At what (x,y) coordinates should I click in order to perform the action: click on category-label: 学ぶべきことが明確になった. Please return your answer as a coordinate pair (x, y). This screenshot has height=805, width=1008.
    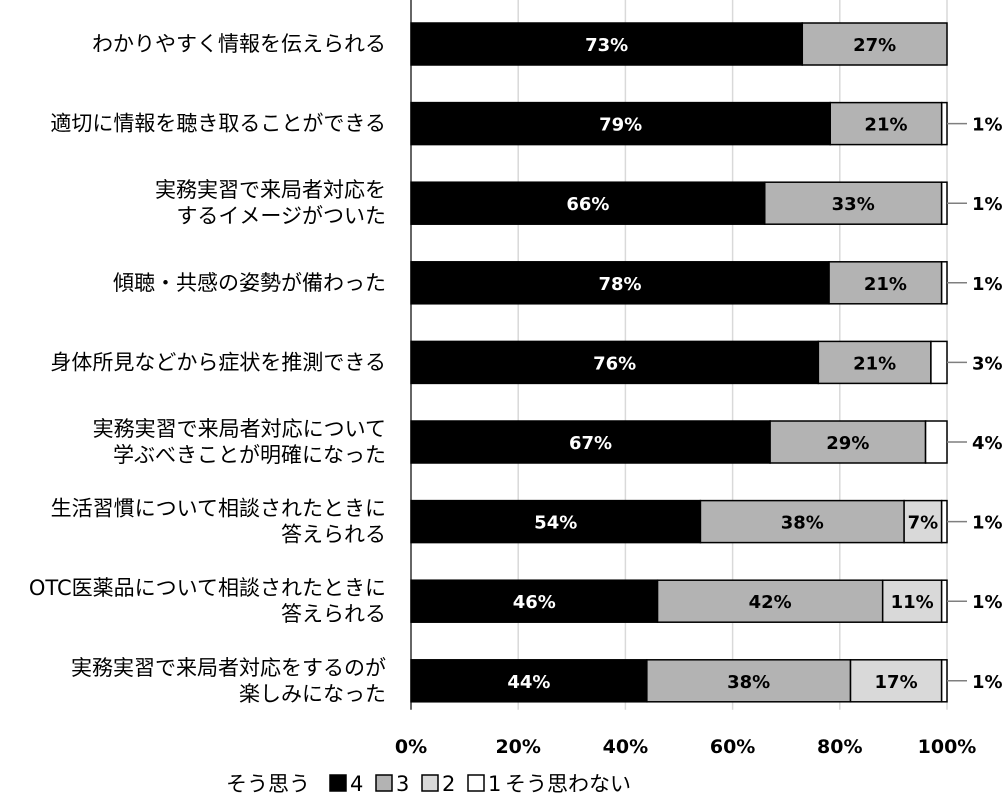
    Looking at the image, I should click on (249, 455).